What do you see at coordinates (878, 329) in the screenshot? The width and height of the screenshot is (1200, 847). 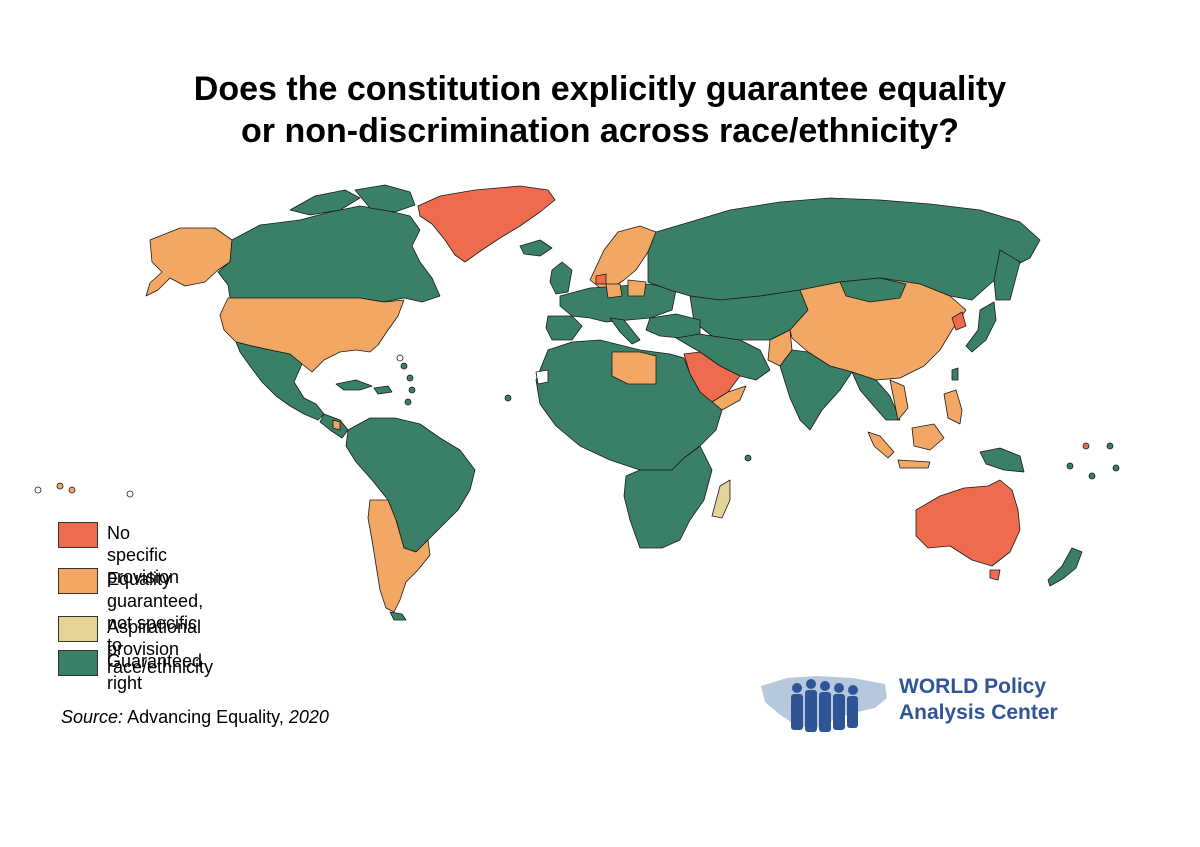 I see `region-china` at bounding box center [878, 329].